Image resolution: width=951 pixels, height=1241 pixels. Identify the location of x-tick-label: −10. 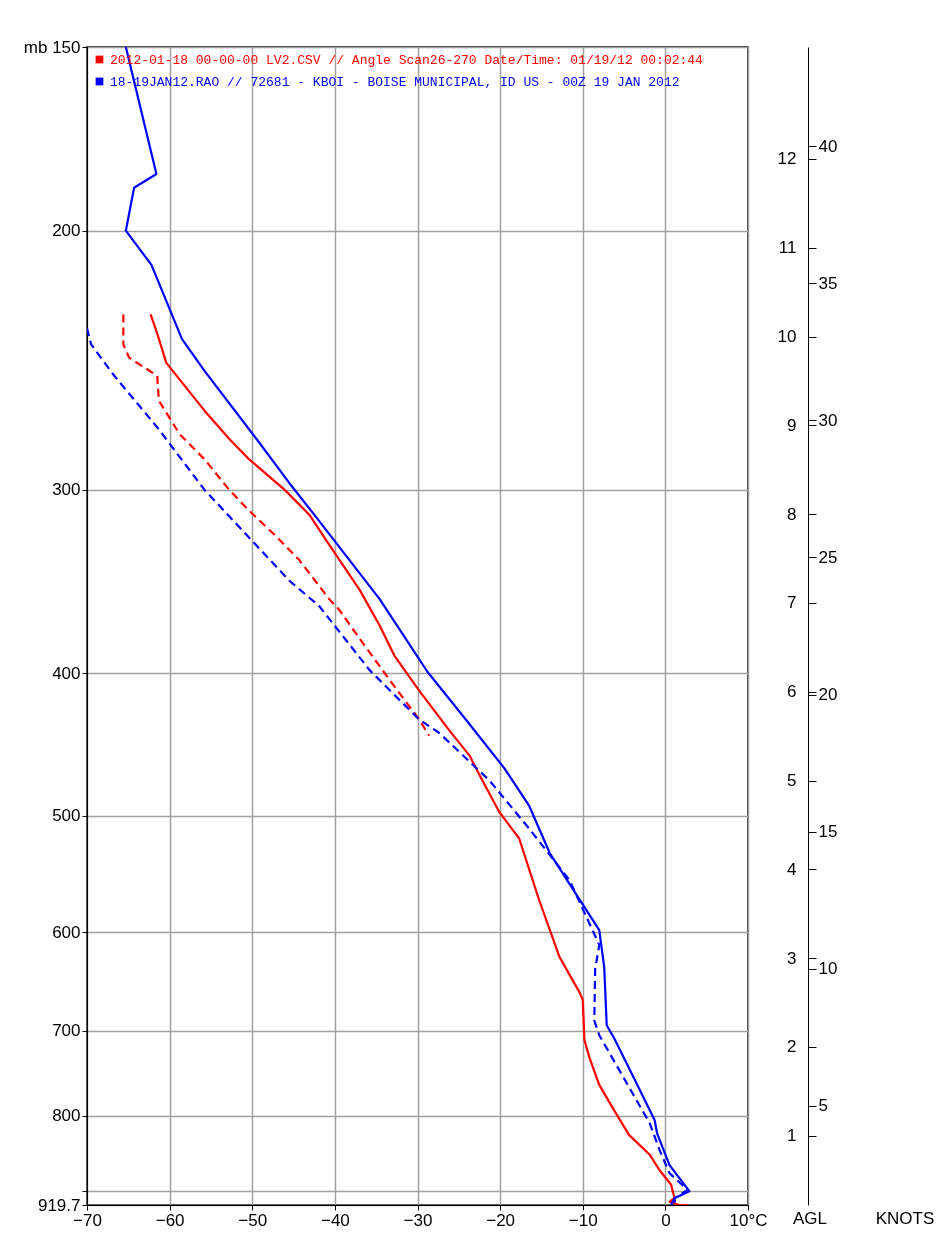
(583, 1220).